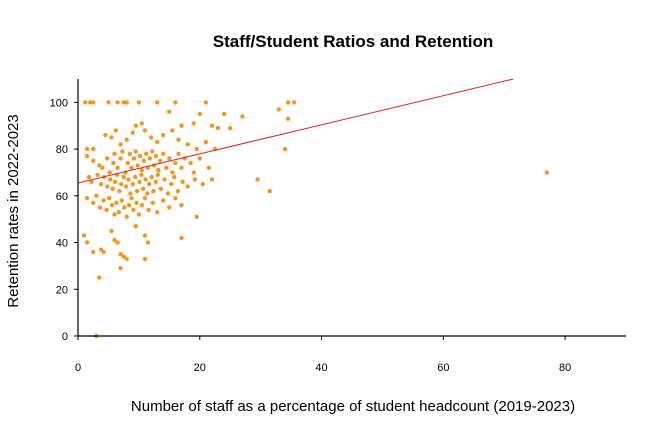 The image size is (668, 434). What do you see at coordinates (353, 41) in the screenshot?
I see `chart-title: Staff/Student Ratios and Retention` at bounding box center [353, 41].